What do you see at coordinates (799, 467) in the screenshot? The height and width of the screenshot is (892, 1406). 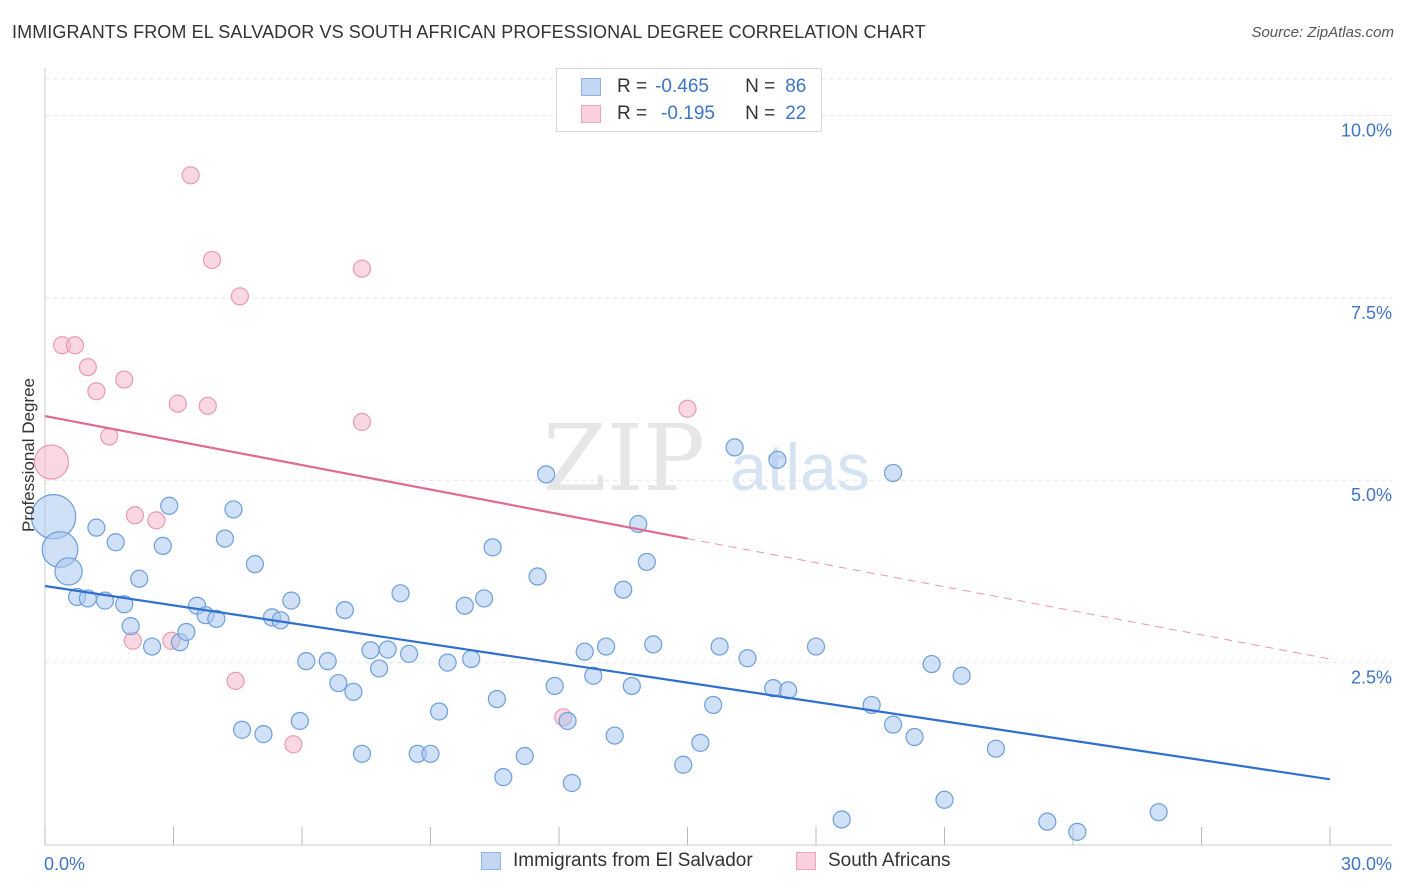 I see `watermark-atlas: atlas` at bounding box center [799, 467].